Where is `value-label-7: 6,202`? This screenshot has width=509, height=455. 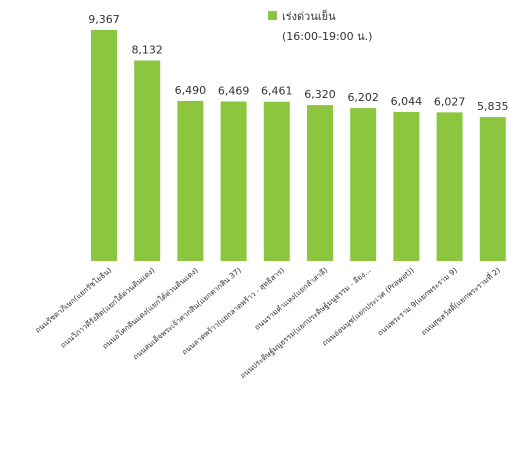
value-label-7: 6,202 is located at coordinates (363, 97).